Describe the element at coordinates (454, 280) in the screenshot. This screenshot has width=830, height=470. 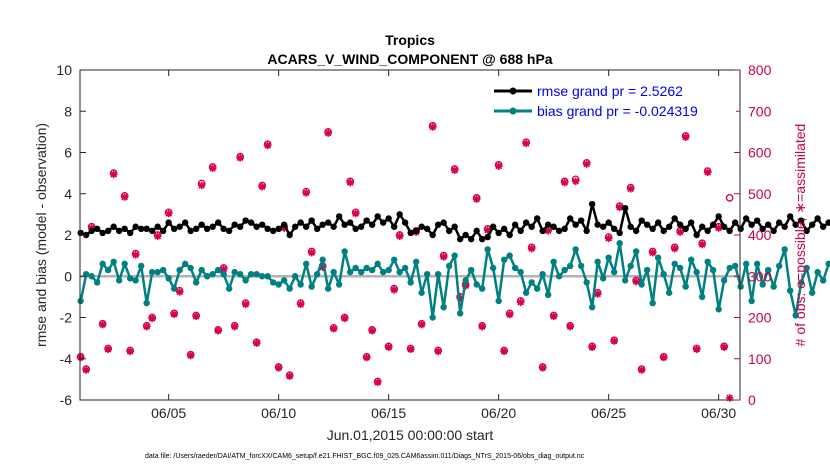
I see `bias-line` at that location.